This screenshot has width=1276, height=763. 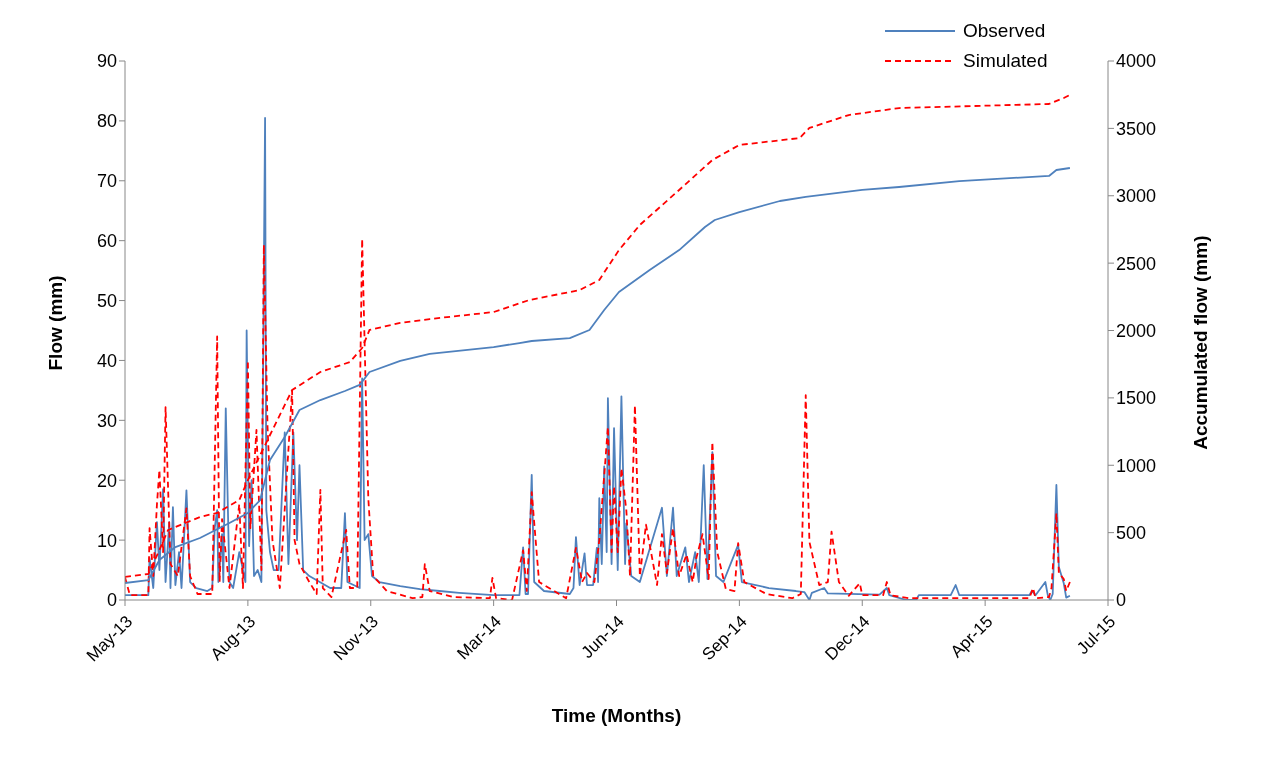 I want to click on x-axis-title: Time (Months), so click(x=616, y=715).